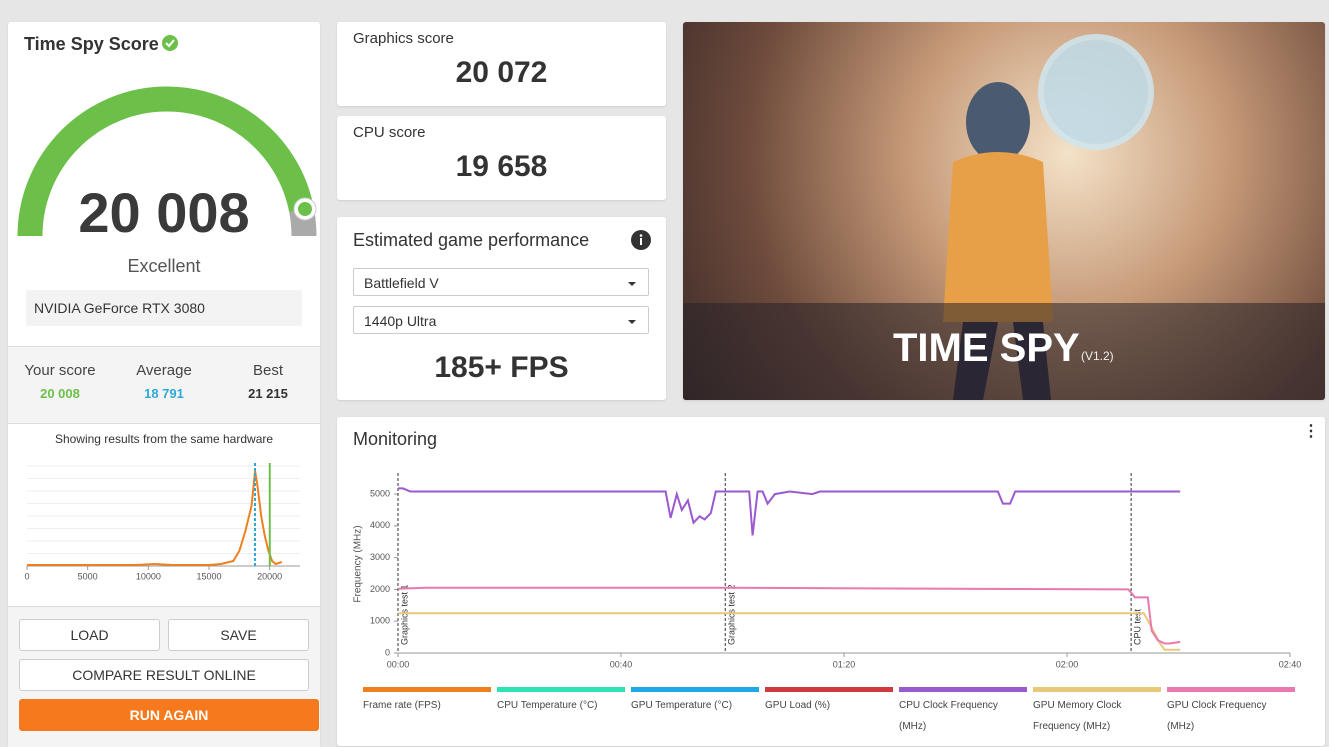 Image resolution: width=1329 pixels, height=747 pixels. I want to click on legend-label: CPU Clock Frequency (MHz), so click(948, 716).